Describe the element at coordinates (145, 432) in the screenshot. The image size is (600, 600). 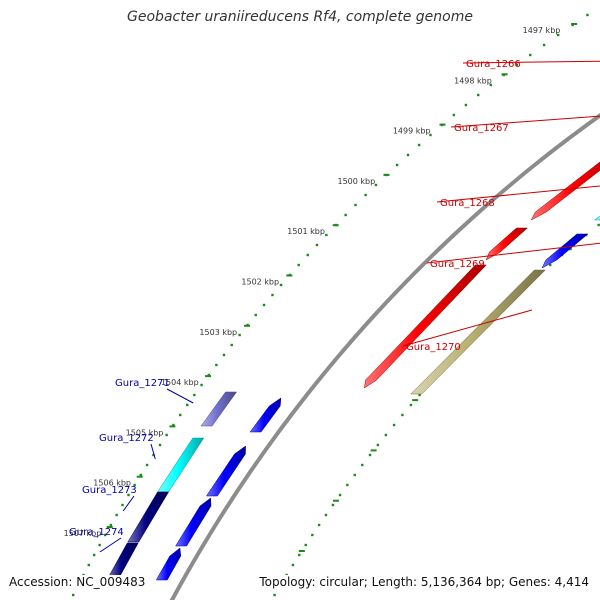
I see `scale-label: 1505 kbp` at that location.